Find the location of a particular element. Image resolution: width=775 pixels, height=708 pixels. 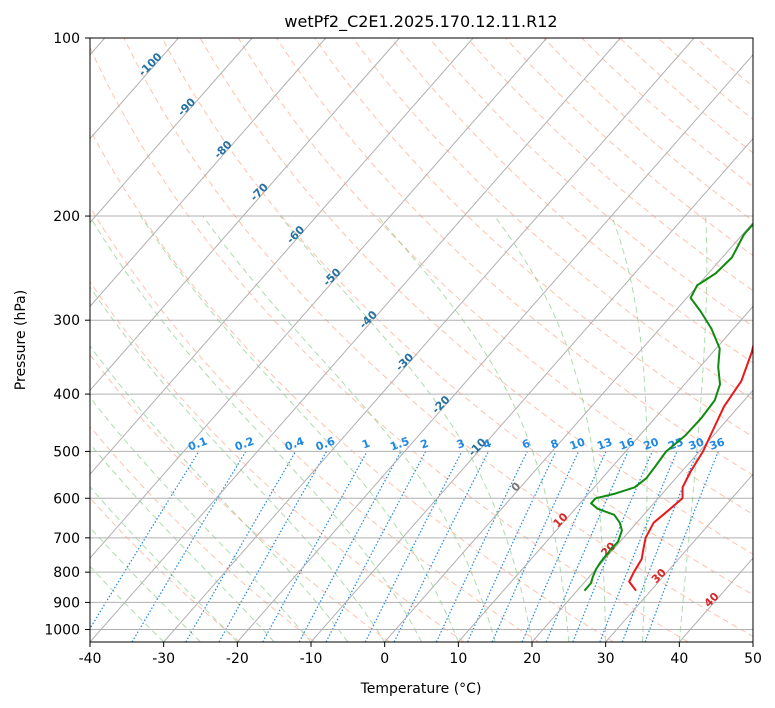

mixing-ratio-label: 8 is located at coordinates (555, 444).